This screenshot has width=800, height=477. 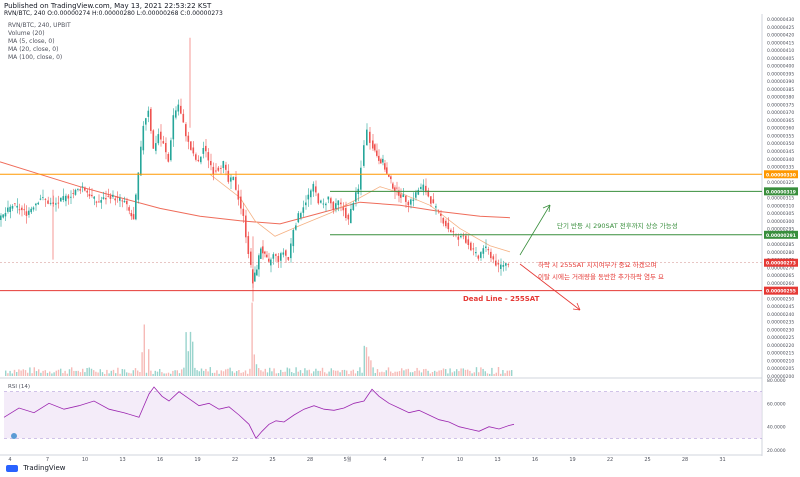 I want to click on time-tick-label: 25, so click(x=647, y=460).